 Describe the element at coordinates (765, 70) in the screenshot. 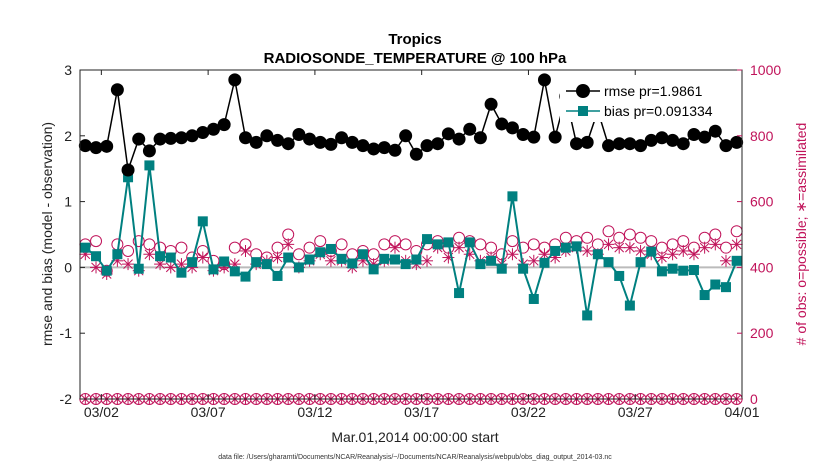

I see `y2-tick-label: 1000` at that location.